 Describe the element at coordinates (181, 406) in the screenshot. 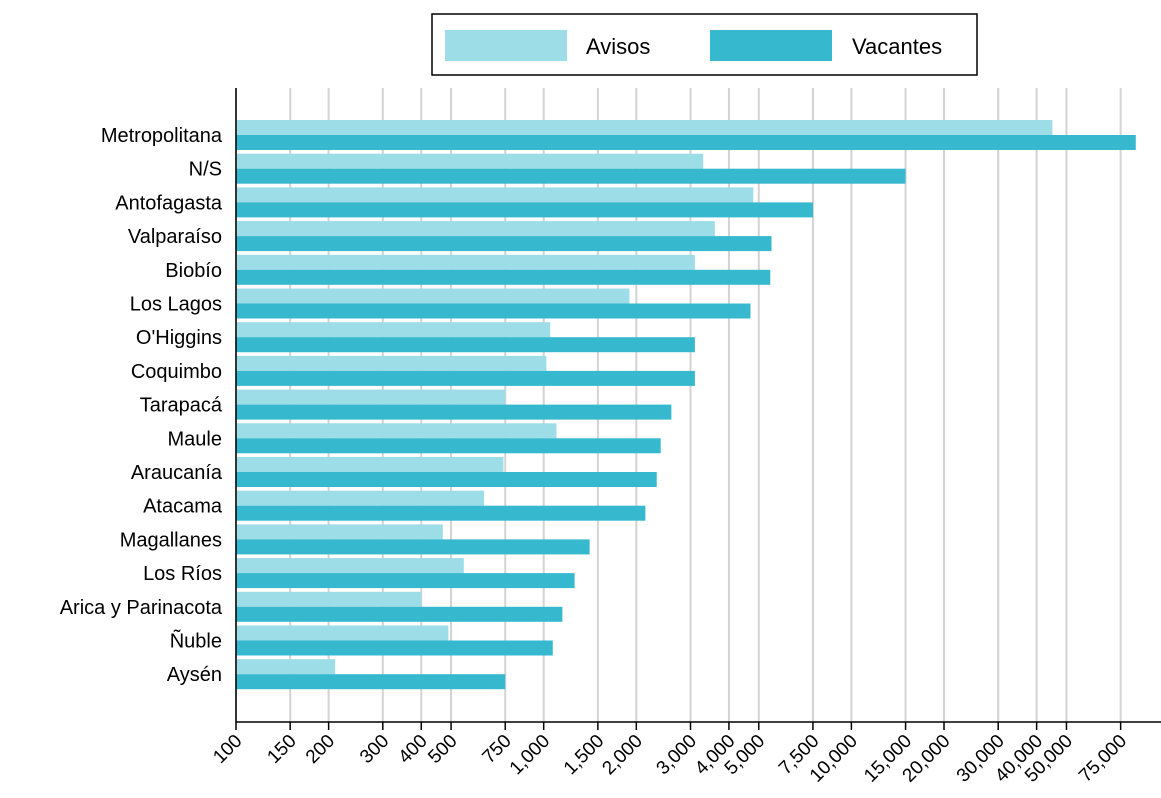

I see `category-label: Tarapacá` at that location.